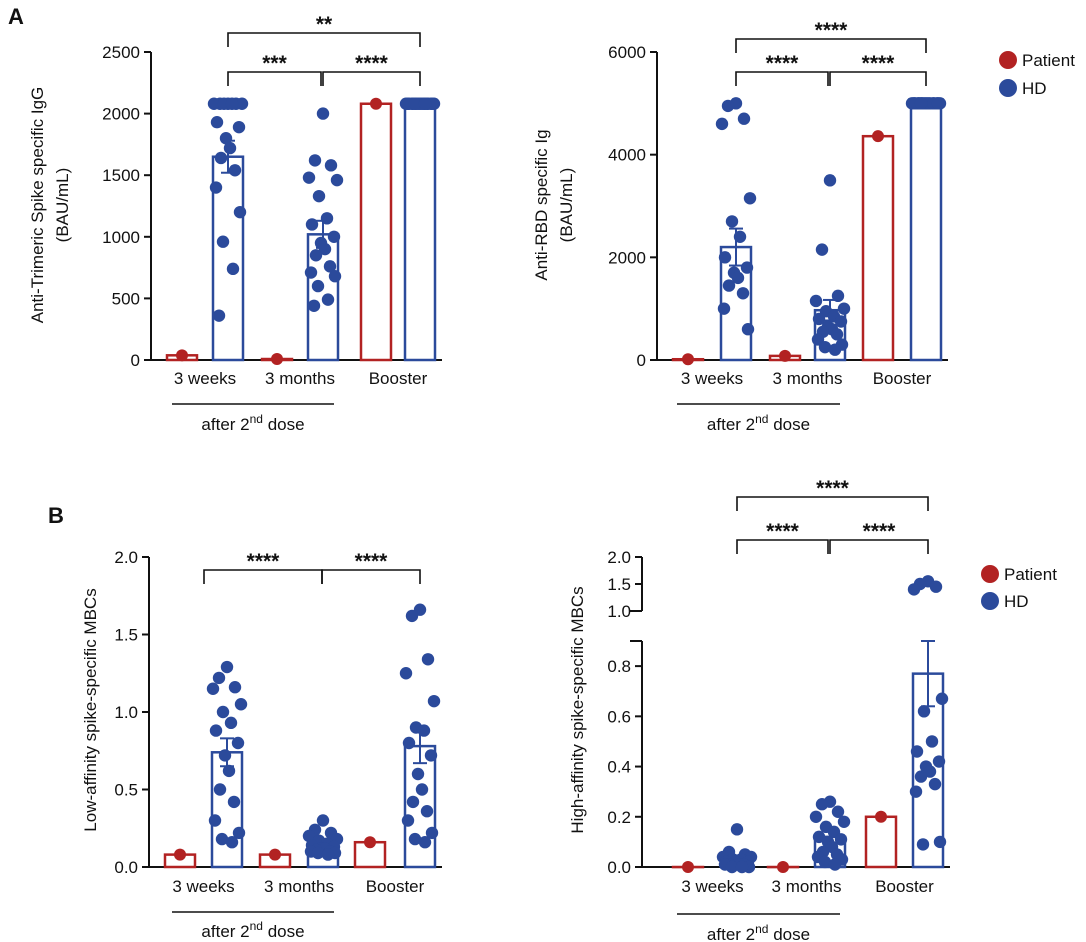  What do you see at coordinates (324, 24) in the screenshot?
I see `significance-label: **` at bounding box center [324, 24].